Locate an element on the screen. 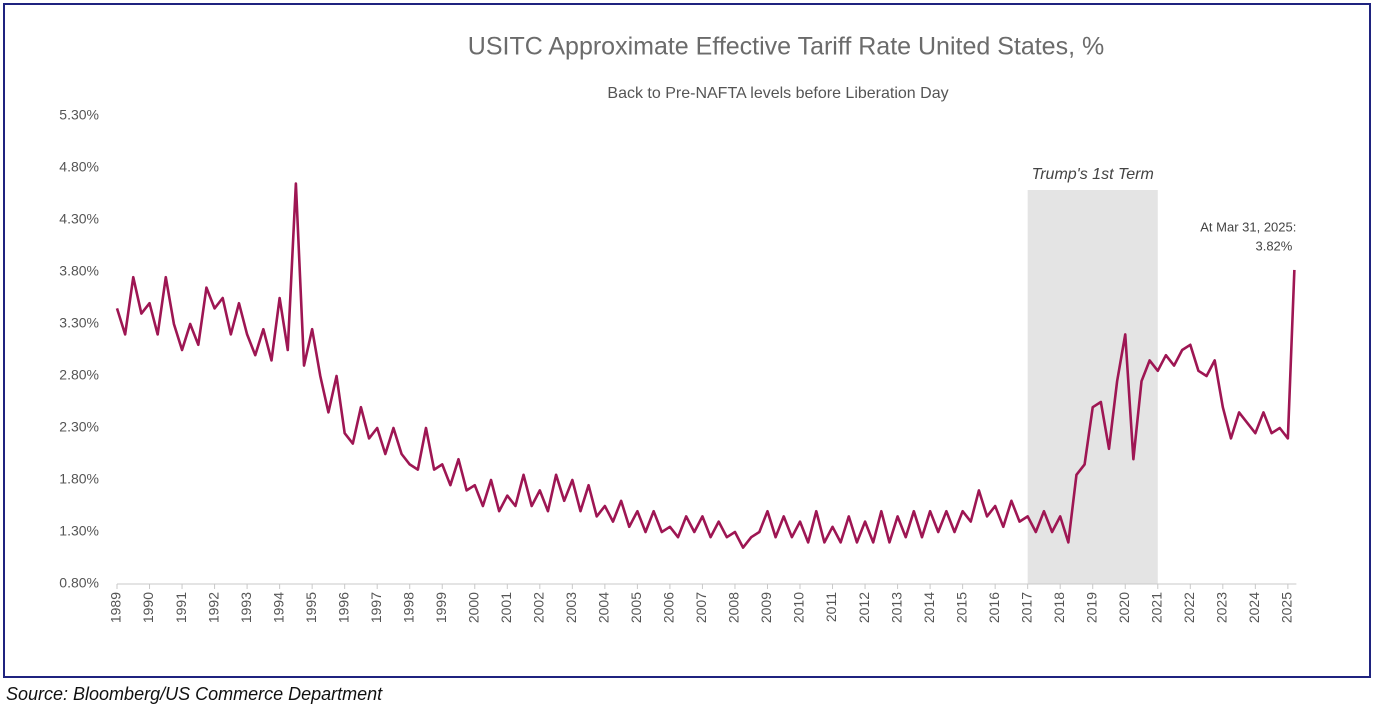 The width and height of the screenshot is (1376, 713). x-tick-label: 2023 is located at coordinates (1222, 607).